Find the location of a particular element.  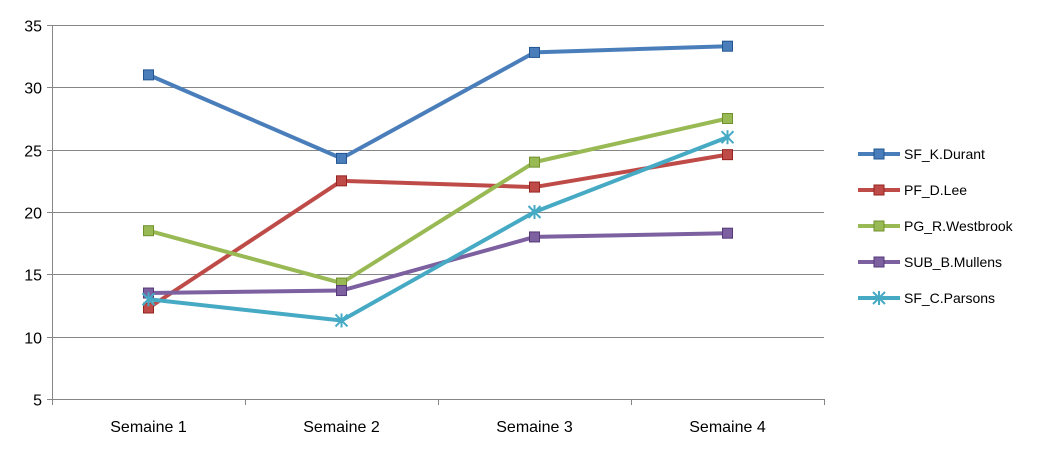

y-tick-label: 25 is located at coordinates (33, 152).